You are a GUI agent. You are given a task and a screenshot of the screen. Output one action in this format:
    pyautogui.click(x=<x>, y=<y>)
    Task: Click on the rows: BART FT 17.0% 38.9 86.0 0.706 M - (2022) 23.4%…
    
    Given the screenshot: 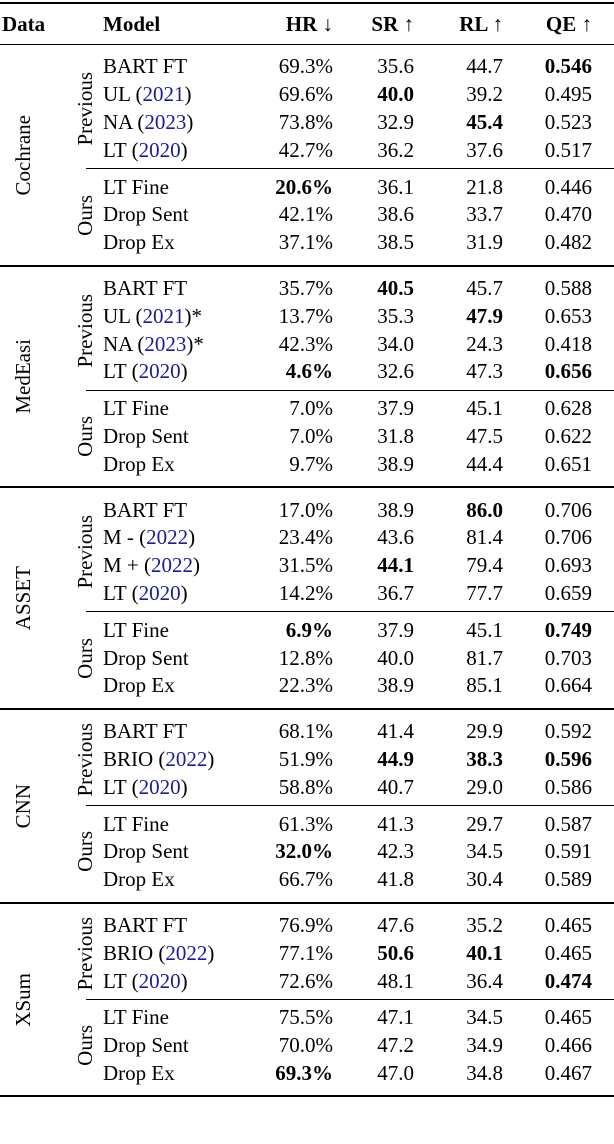 What is the action you would take?
    pyautogui.click(x=358, y=551)
    